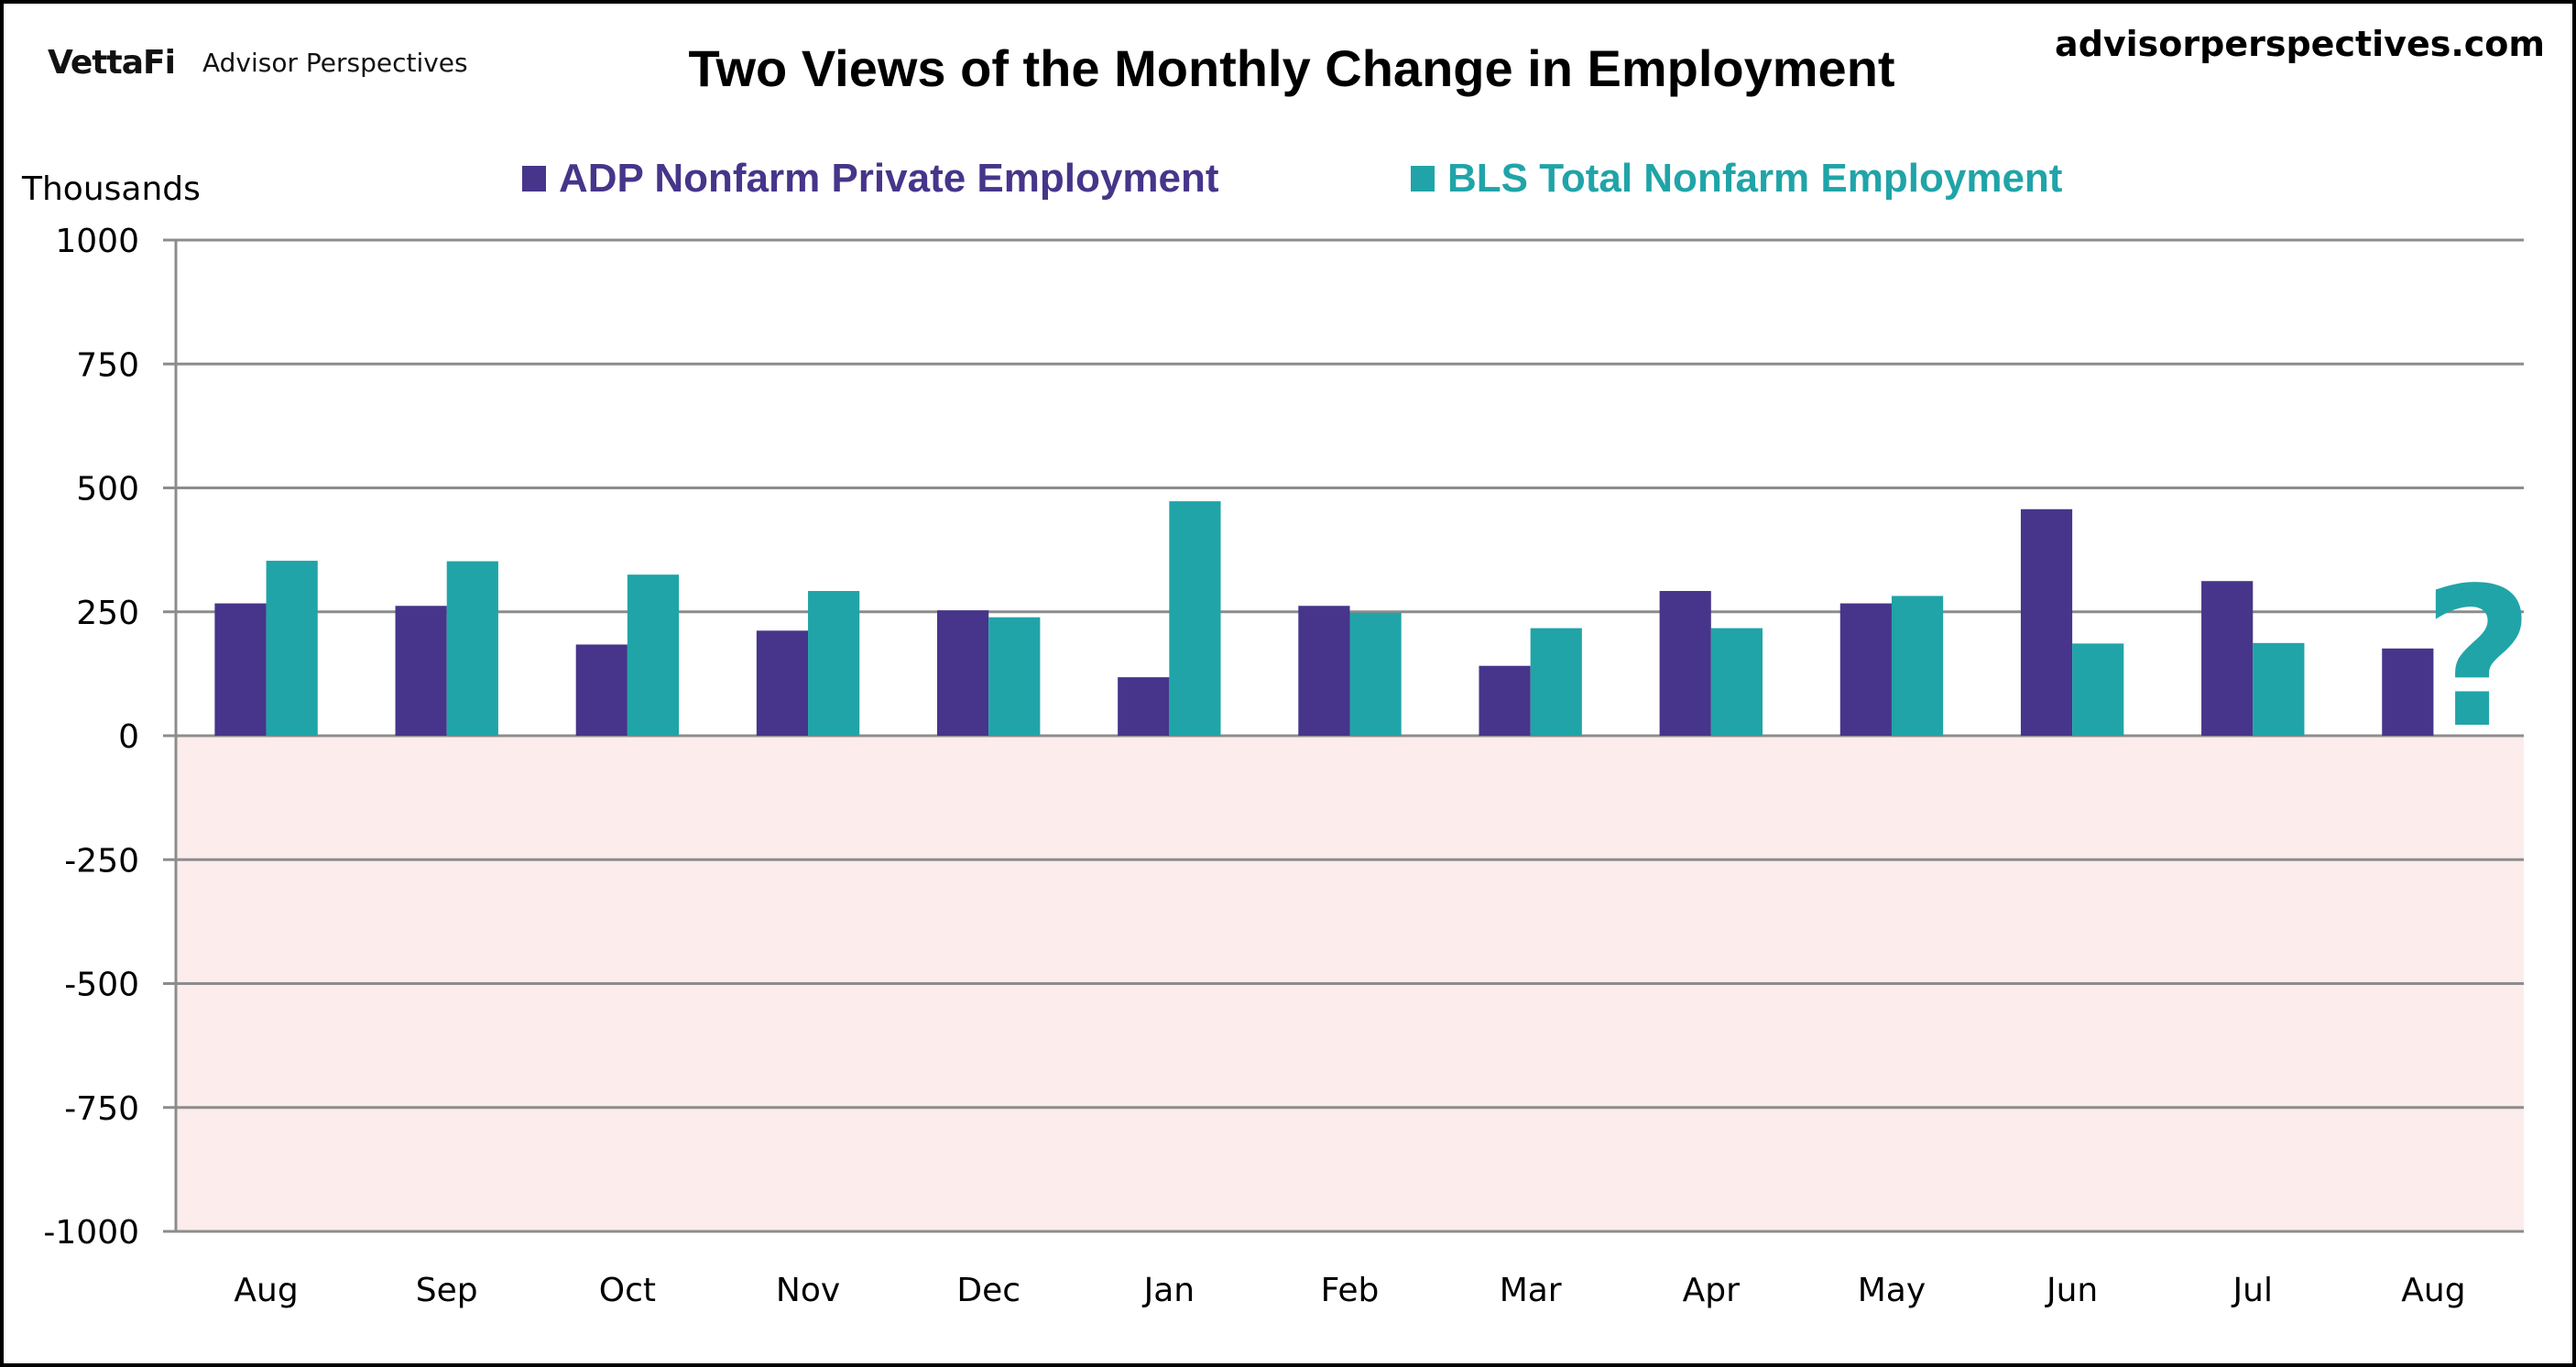 The height and width of the screenshot is (1367, 2576). What do you see at coordinates (91, 1233) in the screenshot?
I see `y-tick-label: -1000` at bounding box center [91, 1233].